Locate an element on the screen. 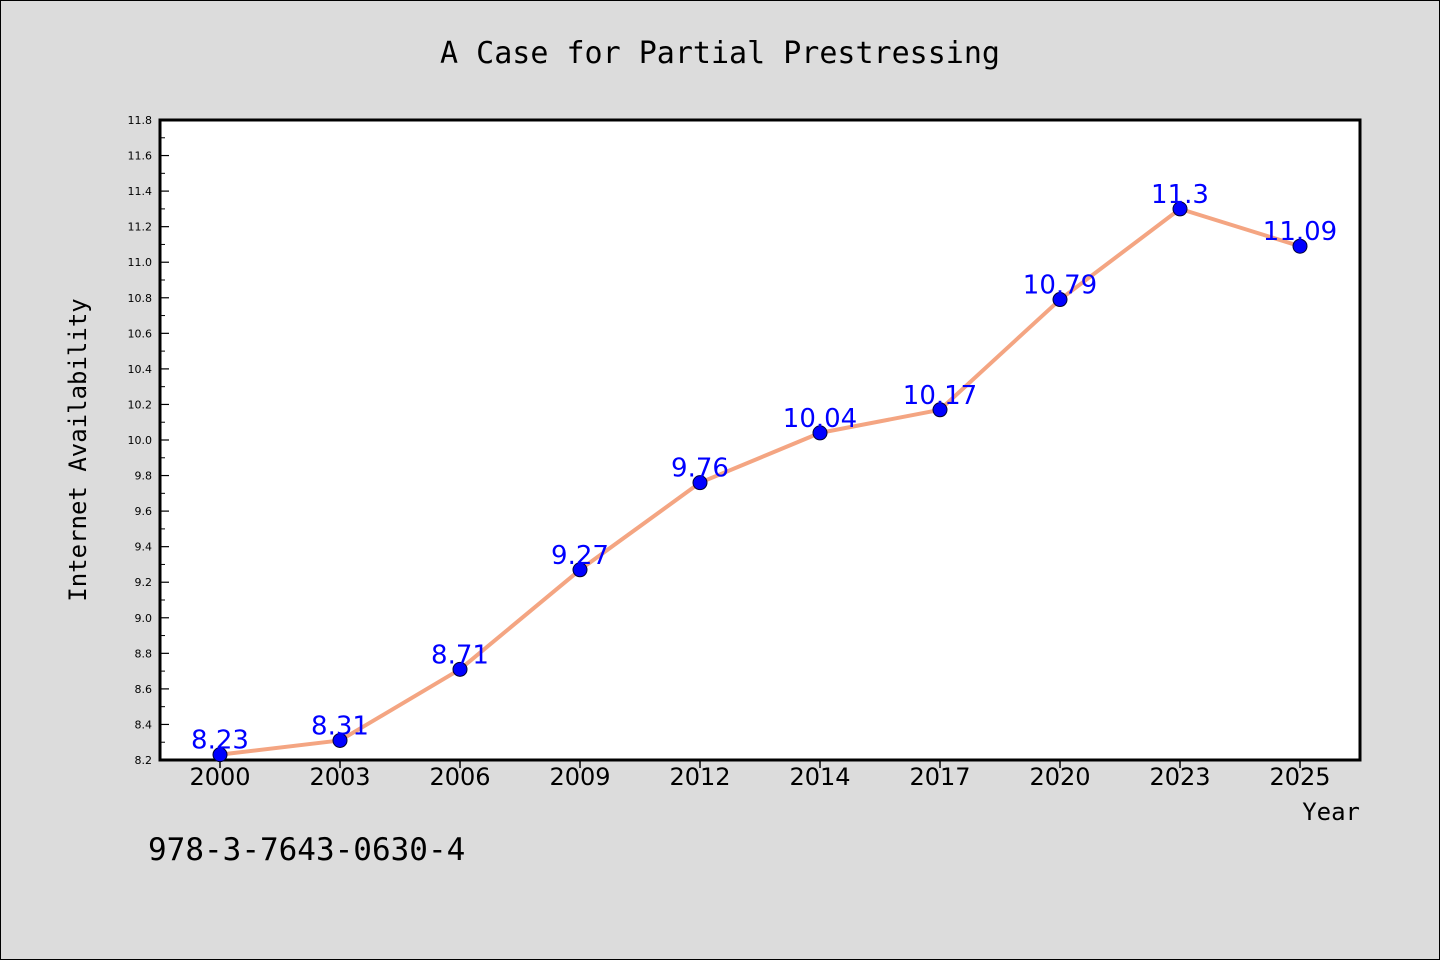 This screenshot has height=960, width=1440. y-tick-label: 11.6 is located at coordinates (140, 156).